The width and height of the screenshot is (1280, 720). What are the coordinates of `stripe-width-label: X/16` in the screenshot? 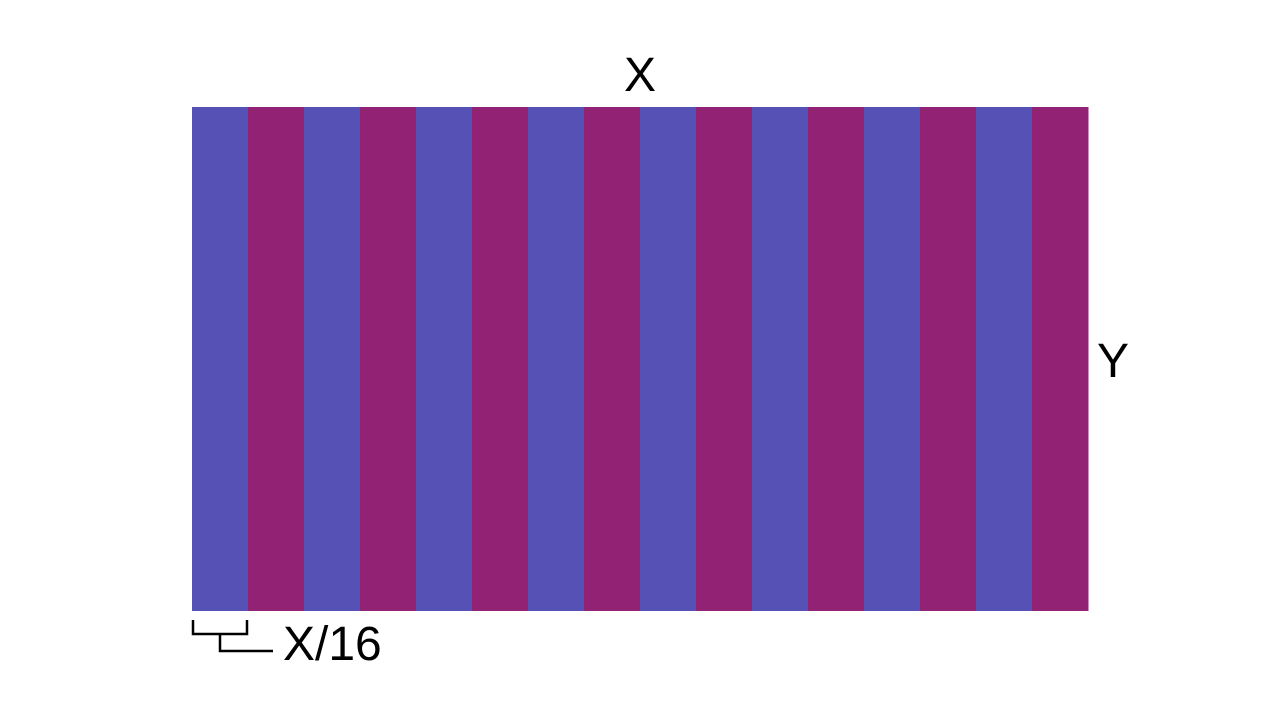 It's located at (332, 644).